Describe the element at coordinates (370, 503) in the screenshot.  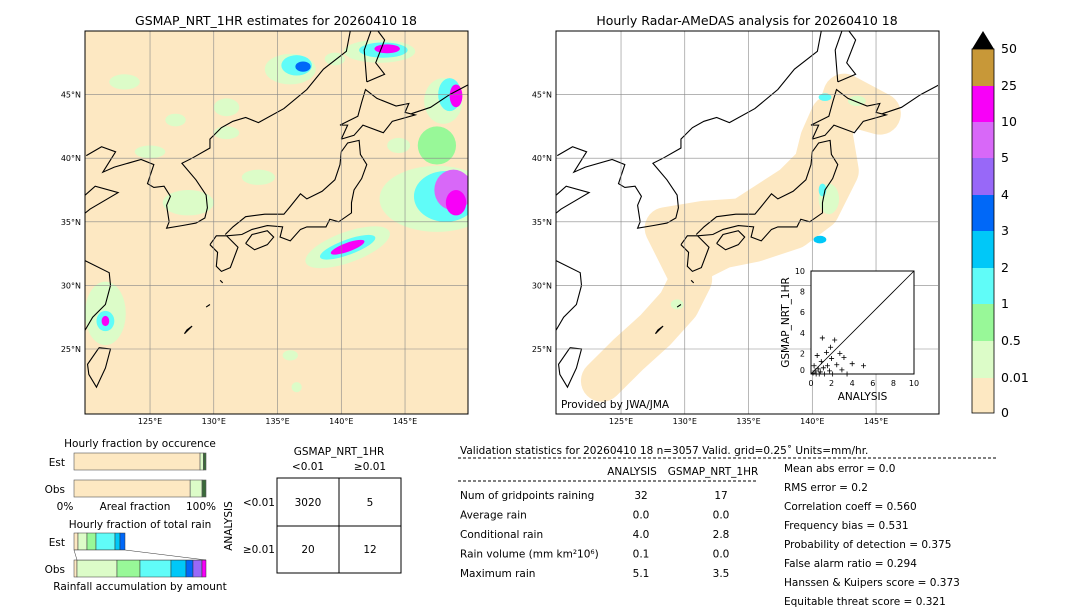
I see `table-cell: 5` at that location.